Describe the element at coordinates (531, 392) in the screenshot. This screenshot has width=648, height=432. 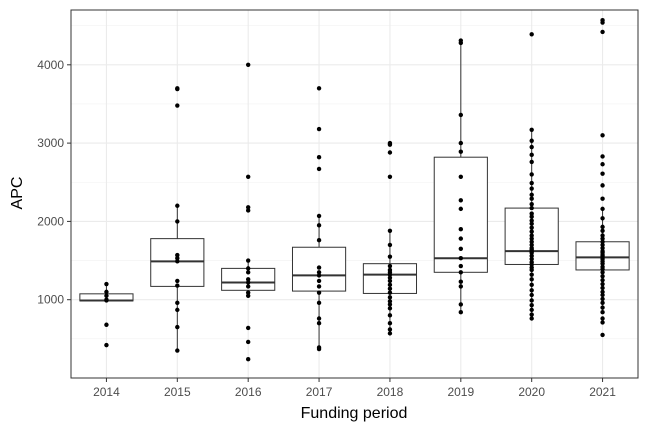
I see `x-tick-label: 2020` at that location.